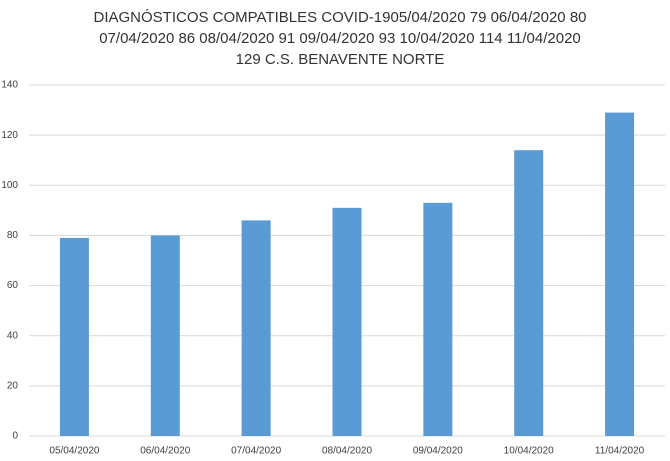 This screenshot has width=670, height=461. I want to click on x-tick-label: 09/04/2020, so click(438, 451).